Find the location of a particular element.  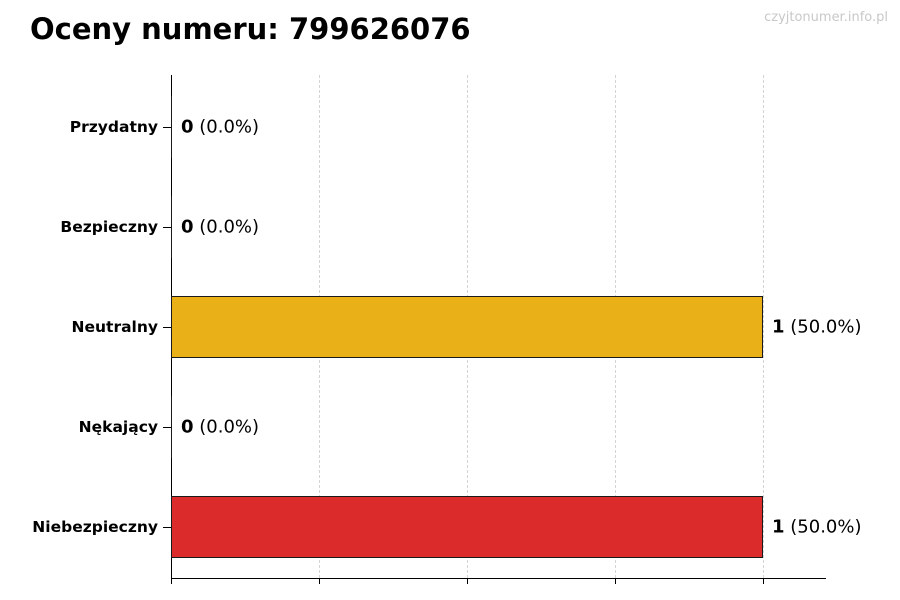

bar-value-percent-przydatny: (0.0%) is located at coordinates (229, 127).